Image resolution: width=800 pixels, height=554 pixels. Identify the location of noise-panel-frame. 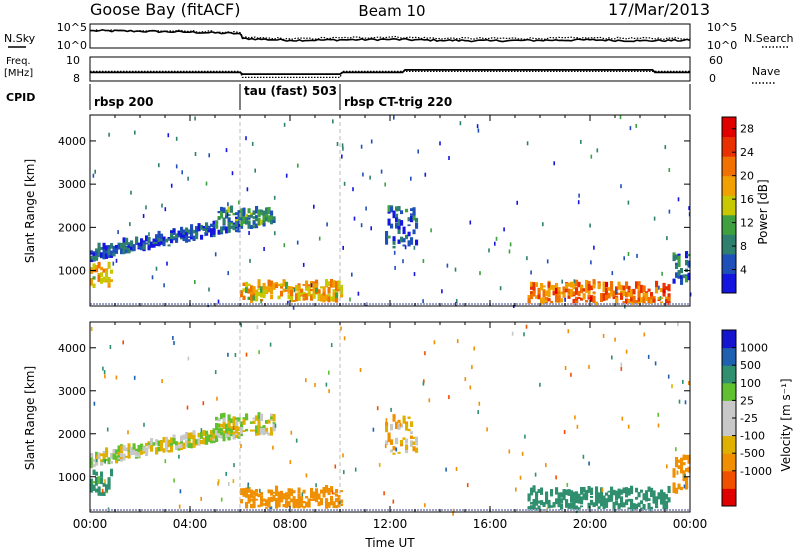
(390, 36).